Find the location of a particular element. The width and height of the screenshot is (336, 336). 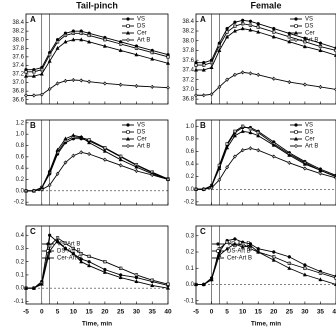

panel-label: C is located at coordinates (33, 231).